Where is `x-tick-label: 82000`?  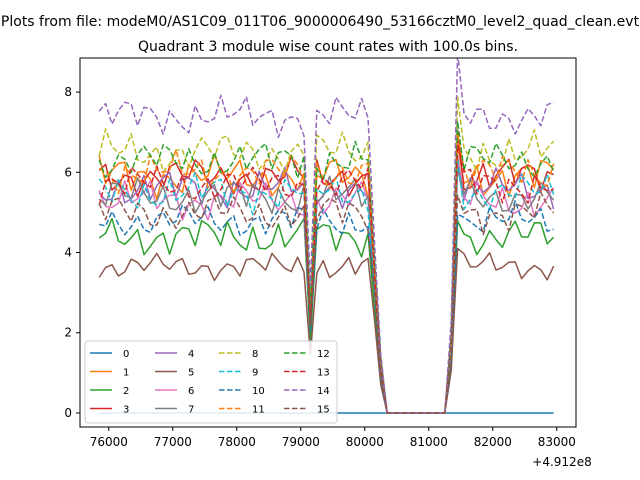 x-tick-label: 82000 is located at coordinates (493, 442).